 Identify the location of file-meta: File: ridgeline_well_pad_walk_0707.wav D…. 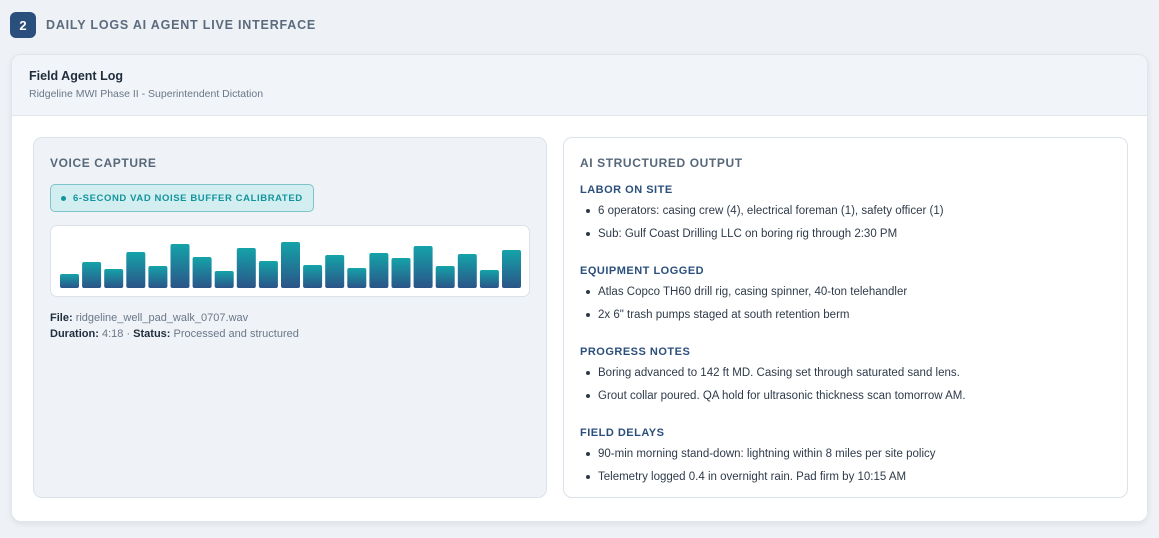
(290, 326).